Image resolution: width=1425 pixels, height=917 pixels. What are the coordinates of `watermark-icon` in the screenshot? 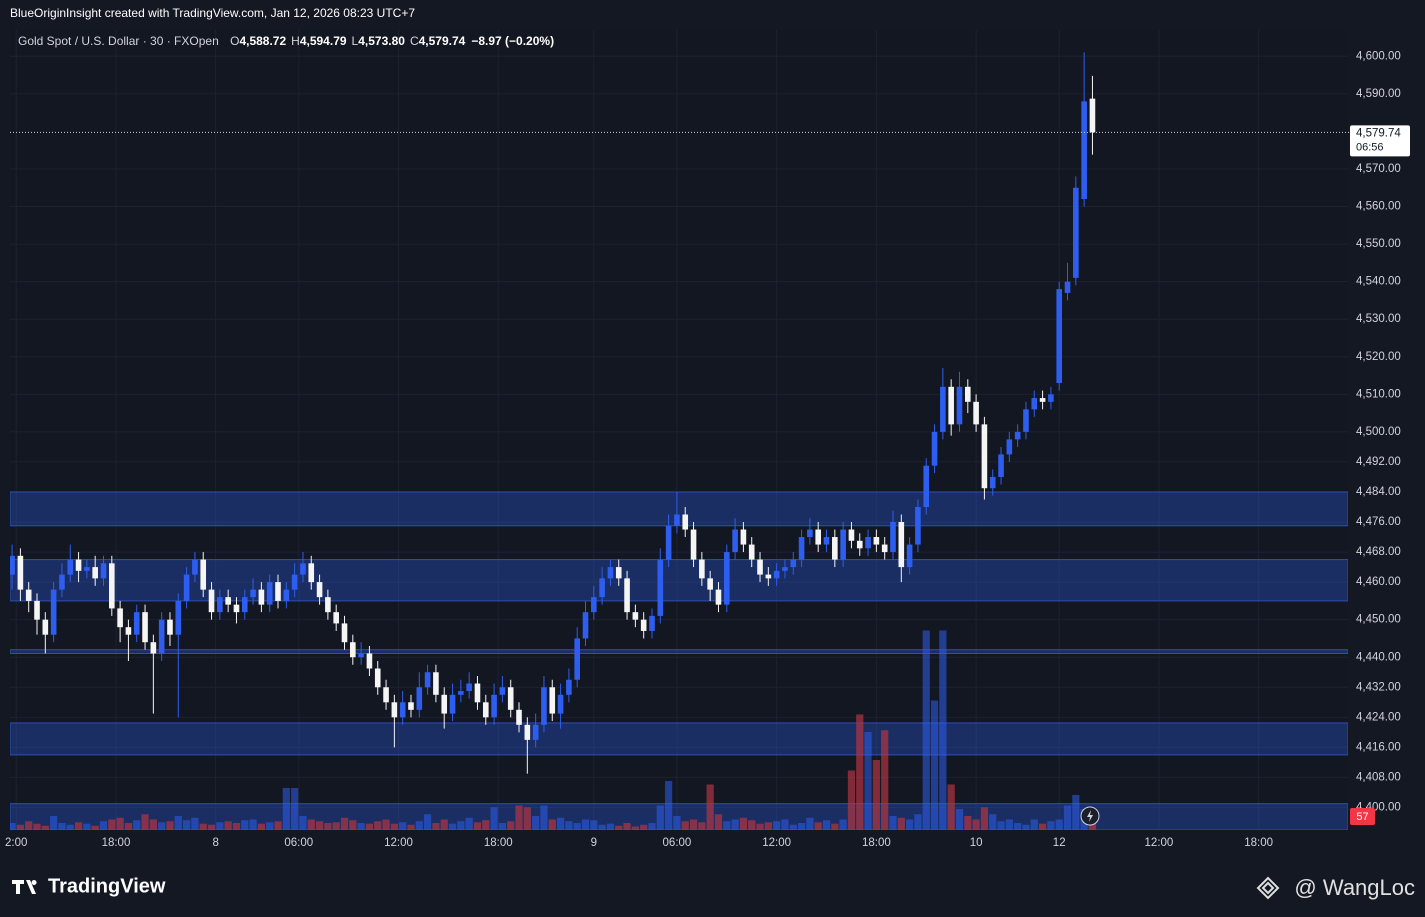 It's located at (1268, 888).